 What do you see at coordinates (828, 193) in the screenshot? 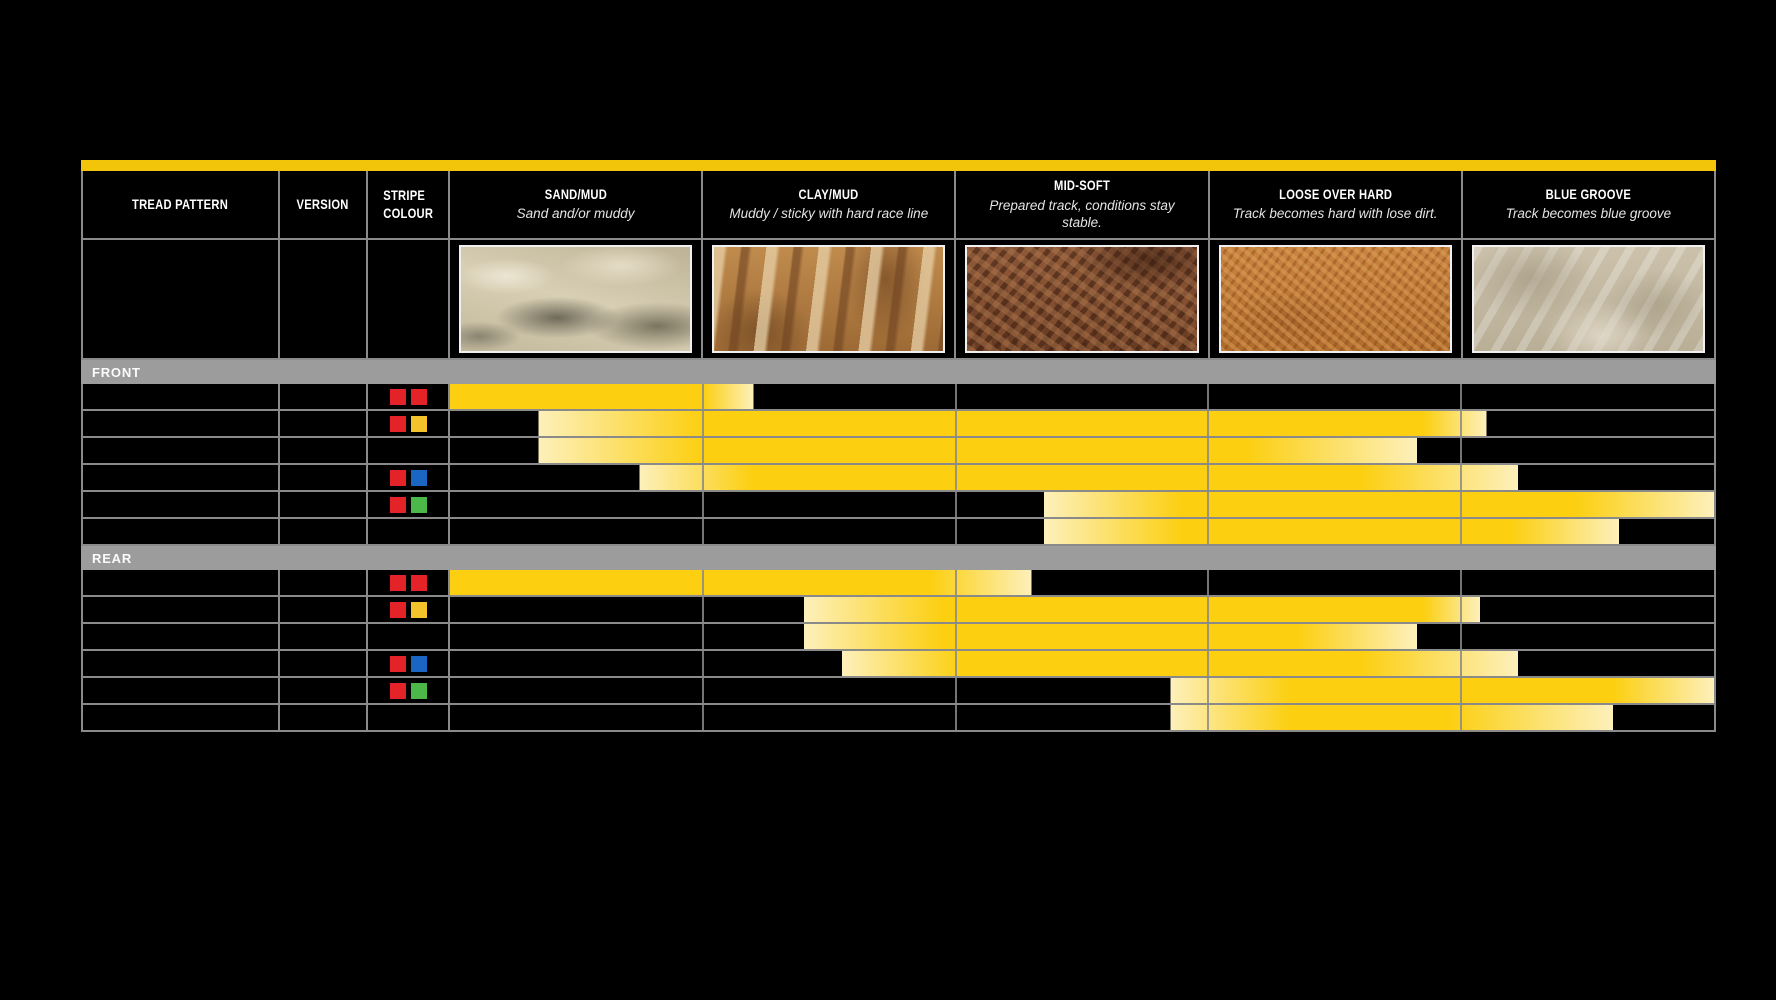
I see `terrain-title: CLAY/MUD` at bounding box center [828, 193].